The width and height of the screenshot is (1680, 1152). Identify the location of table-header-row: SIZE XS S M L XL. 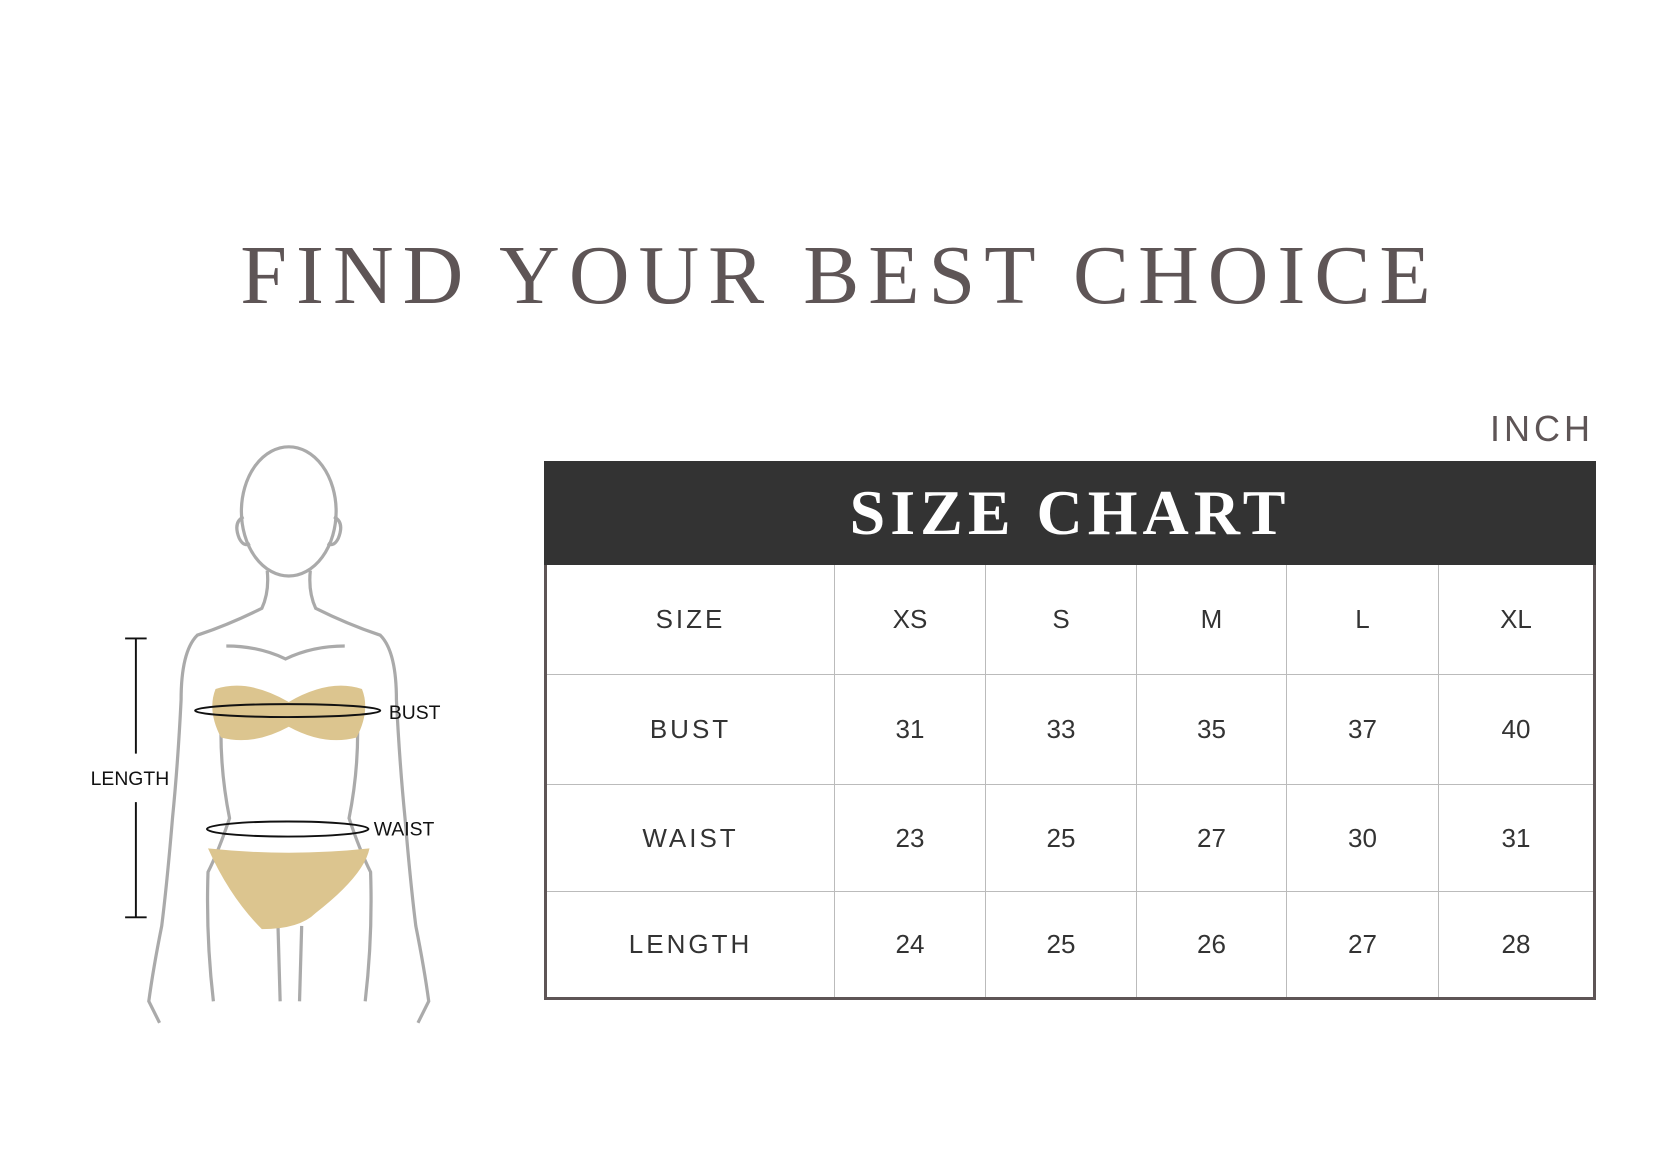
(1070, 620).